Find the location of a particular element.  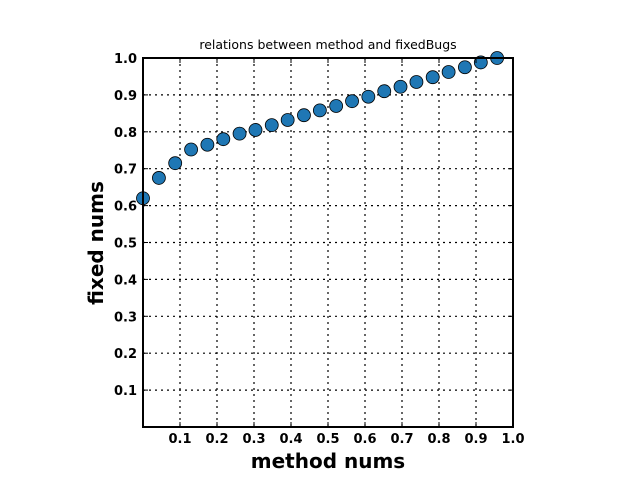

y-tick-label: 0.8 is located at coordinates (125, 133).